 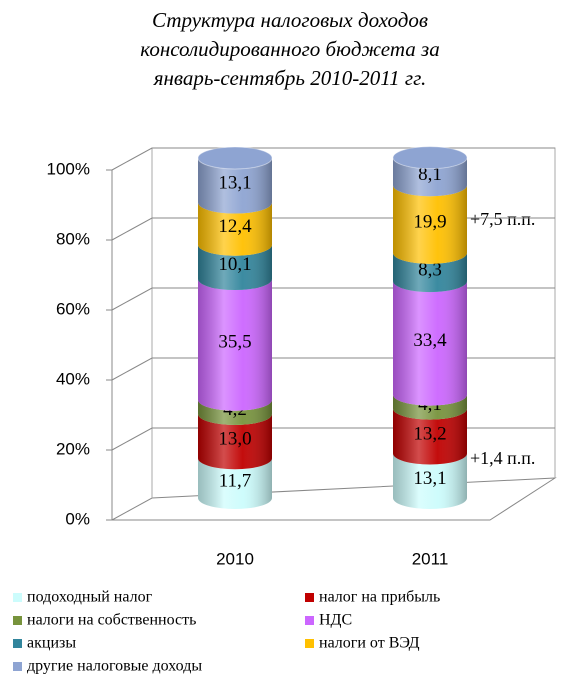 I want to click on data-label: 11,7, so click(x=235, y=480).